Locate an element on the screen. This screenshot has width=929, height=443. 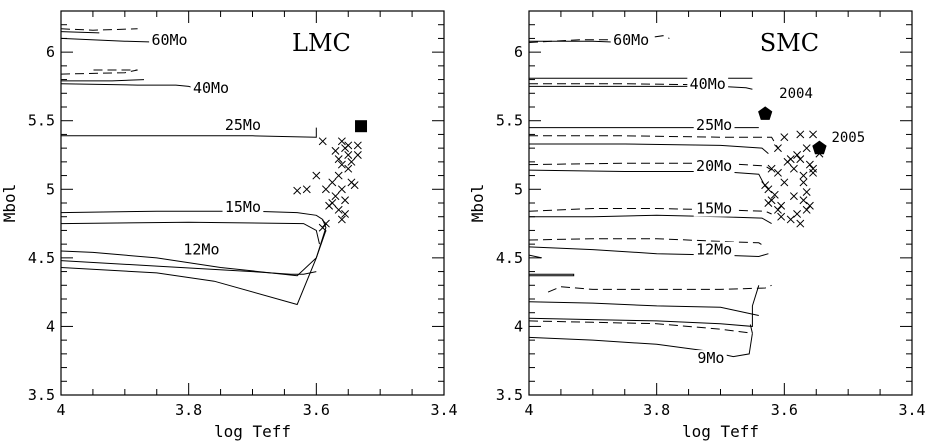
x-axis-label: log Teff is located at coordinates (252, 431).